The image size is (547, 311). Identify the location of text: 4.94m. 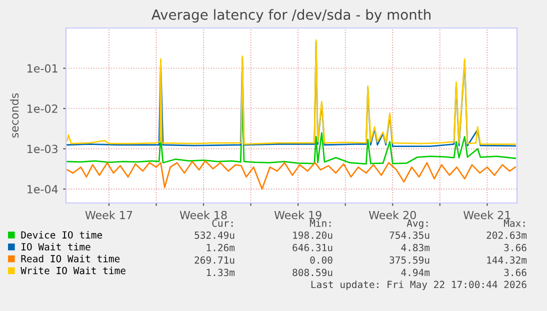
(415, 272).